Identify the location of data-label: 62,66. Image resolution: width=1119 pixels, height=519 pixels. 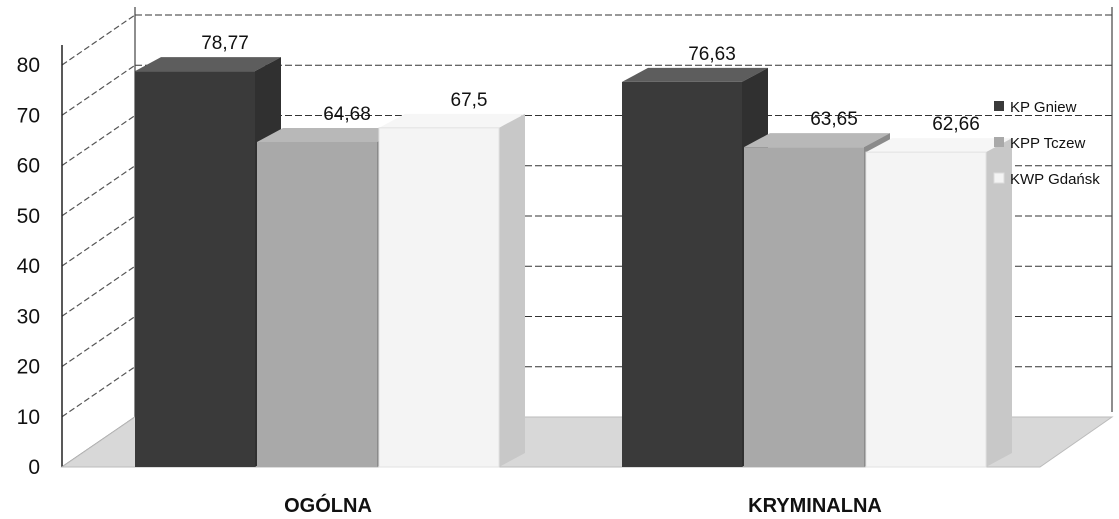
(956, 124).